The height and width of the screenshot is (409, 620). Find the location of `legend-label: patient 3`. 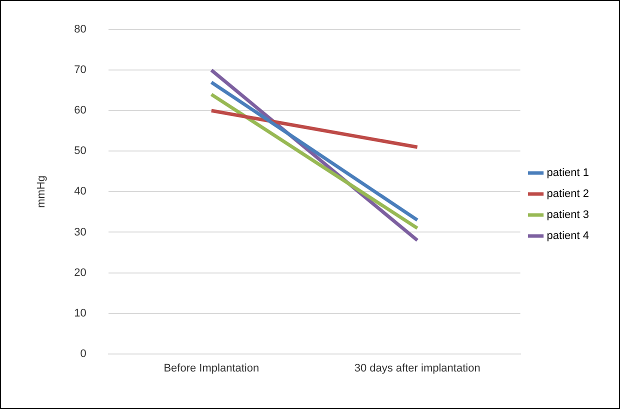

legend-label: patient 3 is located at coordinates (567, 215).